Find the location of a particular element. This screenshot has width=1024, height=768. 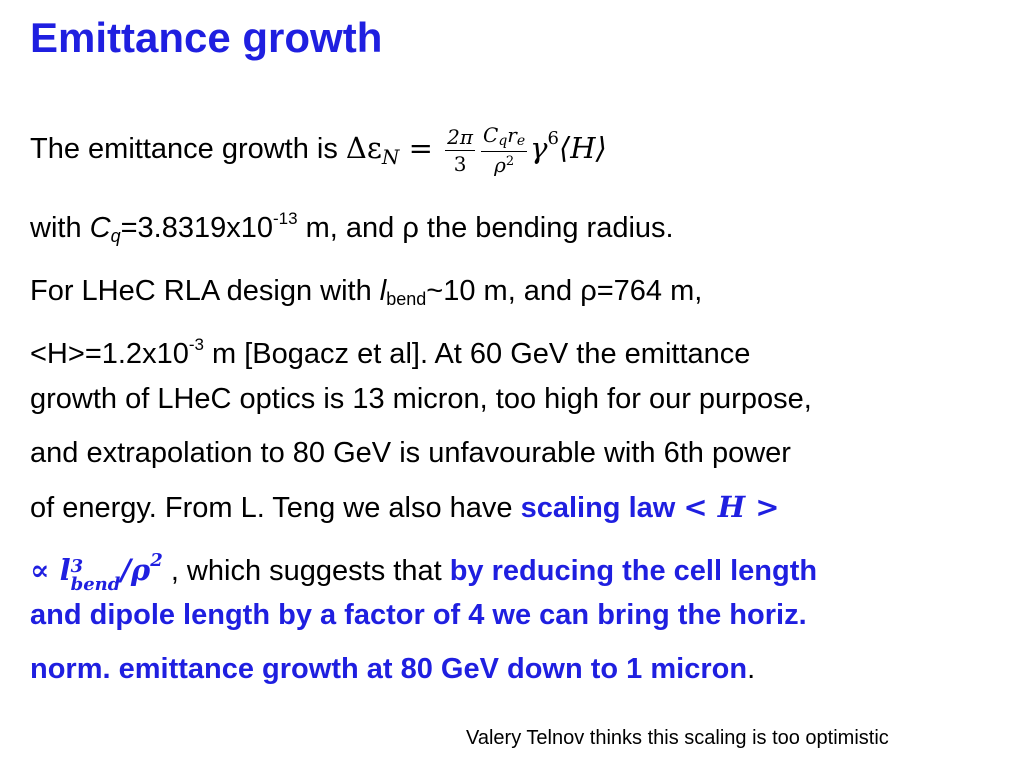

fraction-numerator: Cqre is located at coordinates (504, 138).